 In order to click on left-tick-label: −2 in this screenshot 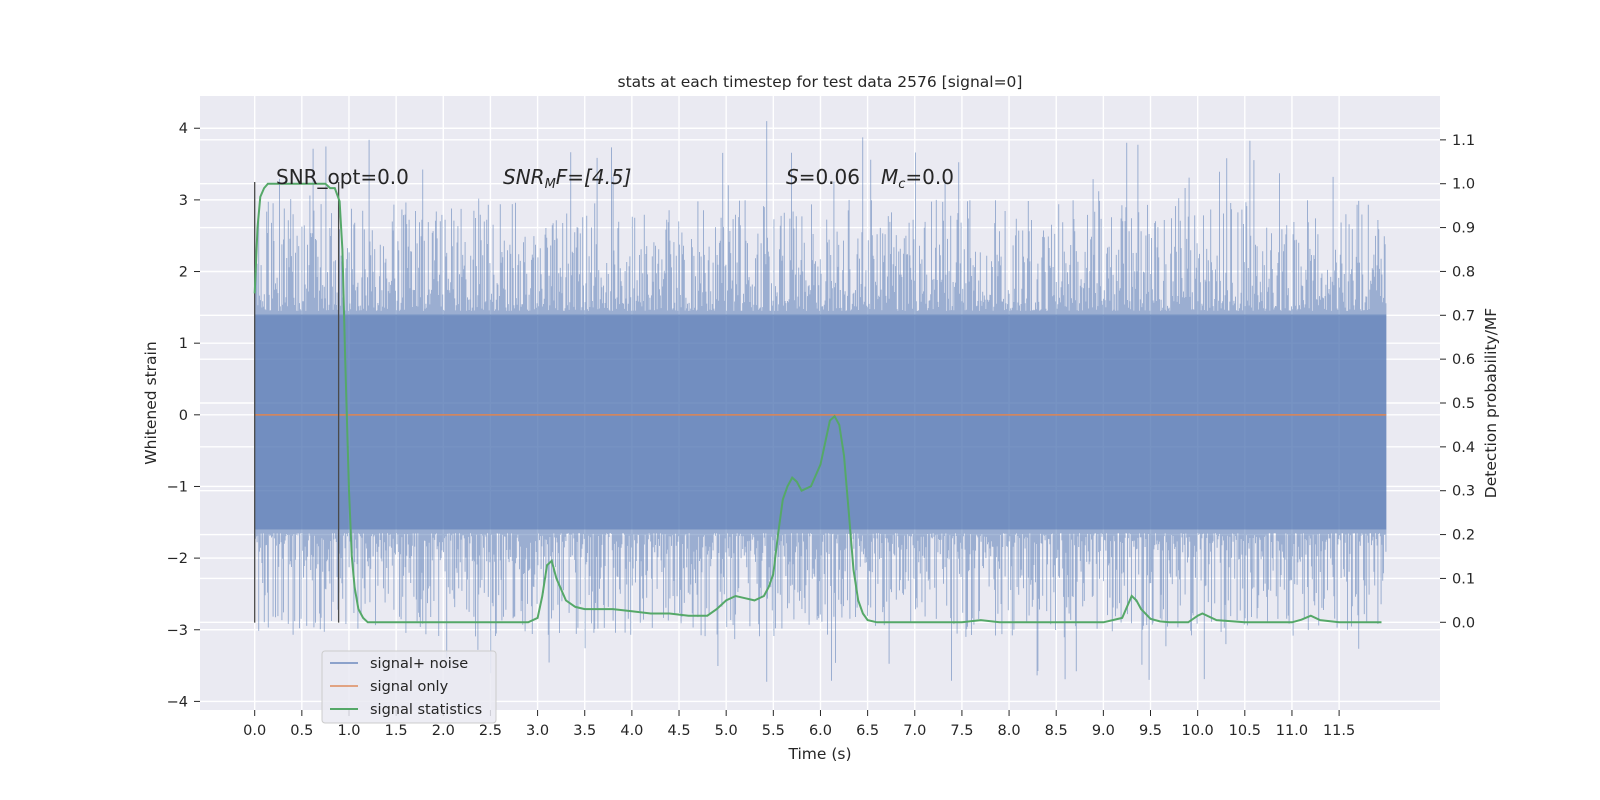, I will do `click(177, 559)`.